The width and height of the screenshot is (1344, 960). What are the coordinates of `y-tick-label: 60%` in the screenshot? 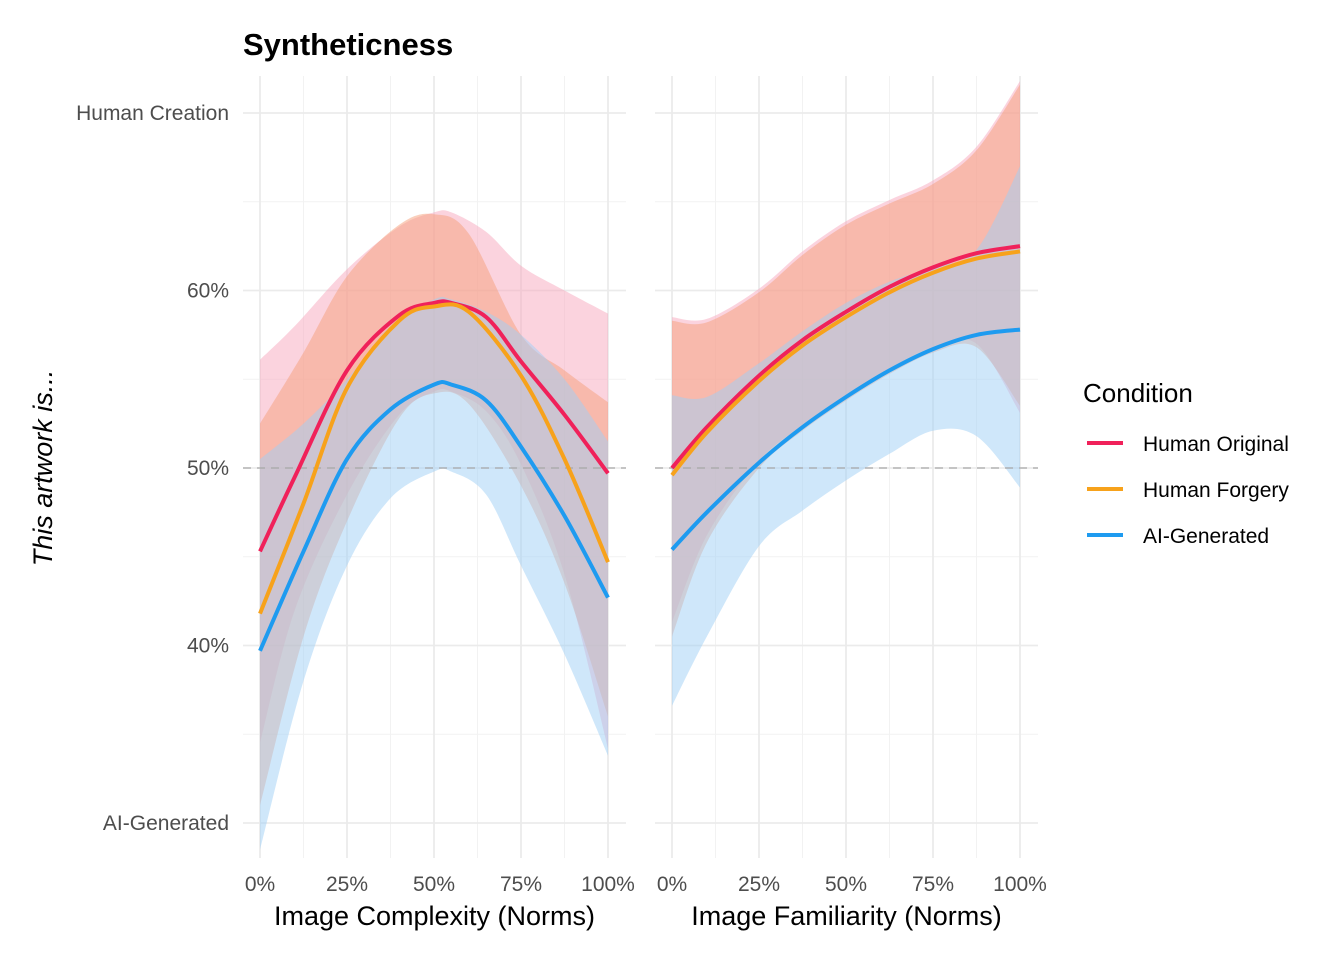 It's located at (208, 291).